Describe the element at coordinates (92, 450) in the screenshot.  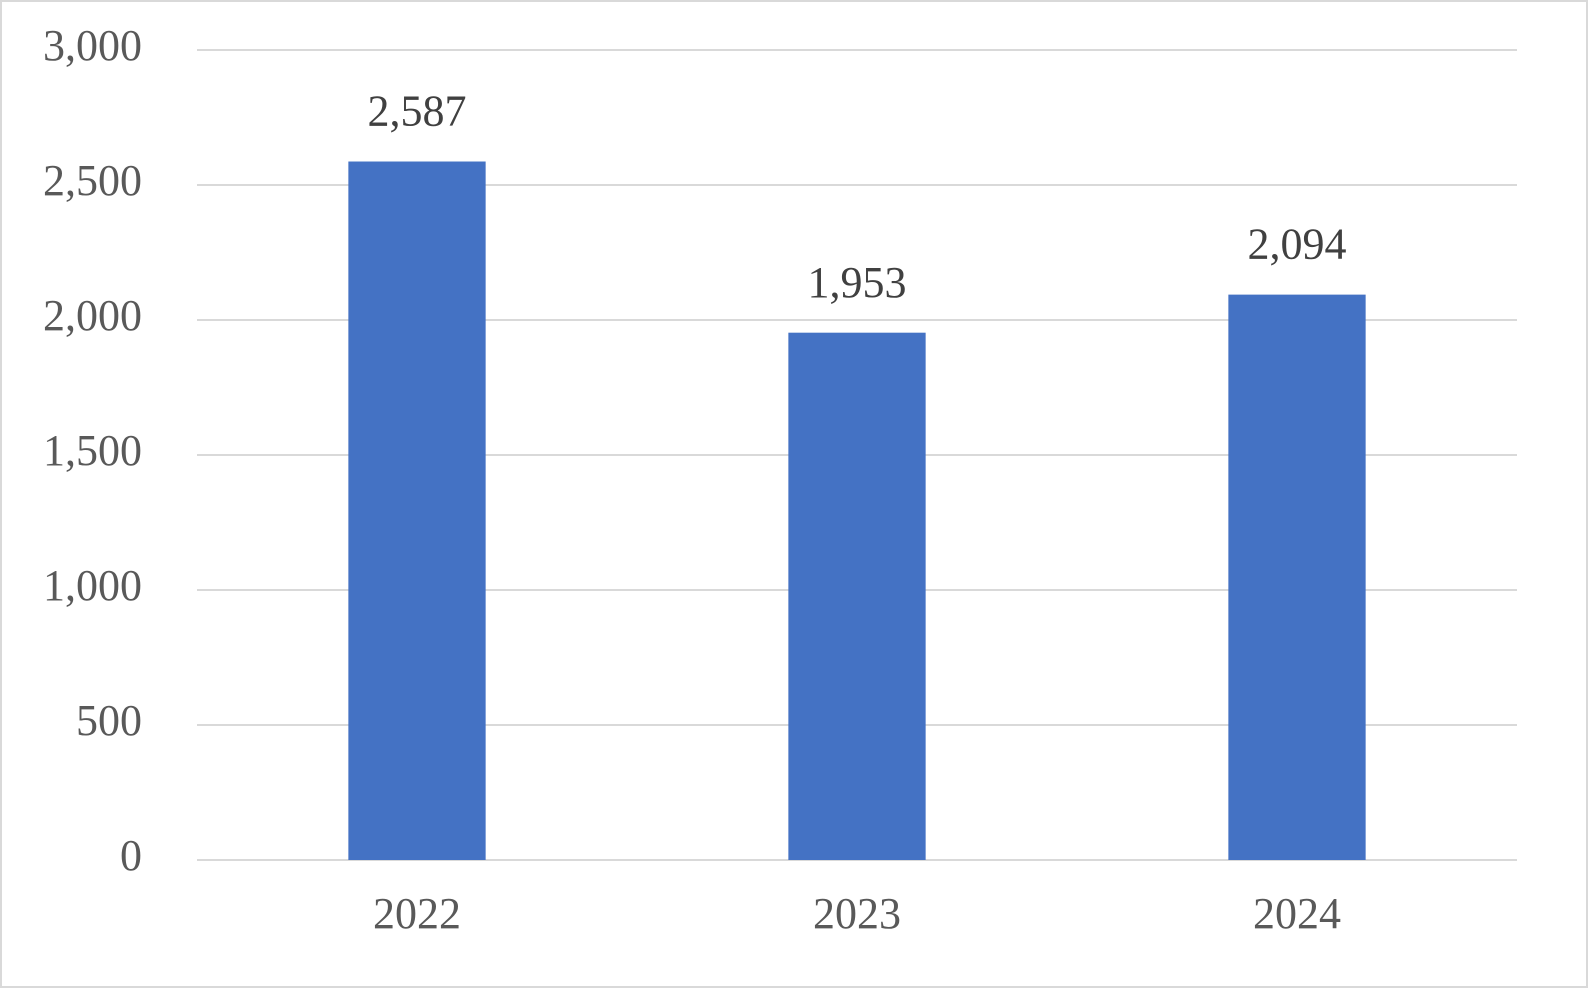
I see `y-tick-label: 1,500` at that location.